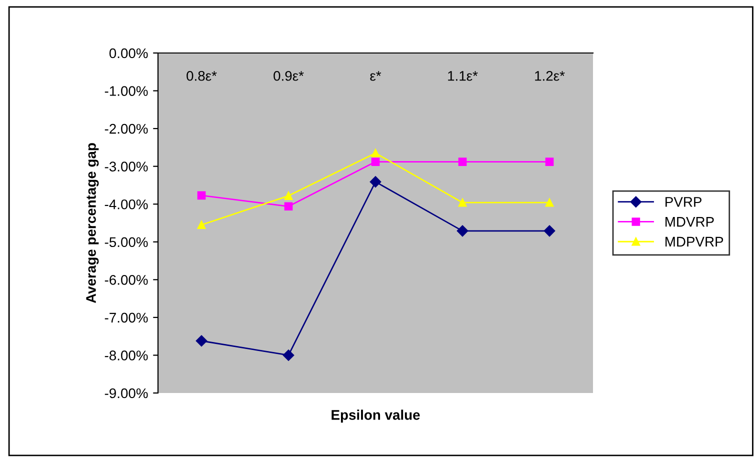 This screenshot has height=460, width=755. Describe the element at coordinates (463, 76) in the screenshot. I see `x-tick-label: 1.1ε*` at that location.